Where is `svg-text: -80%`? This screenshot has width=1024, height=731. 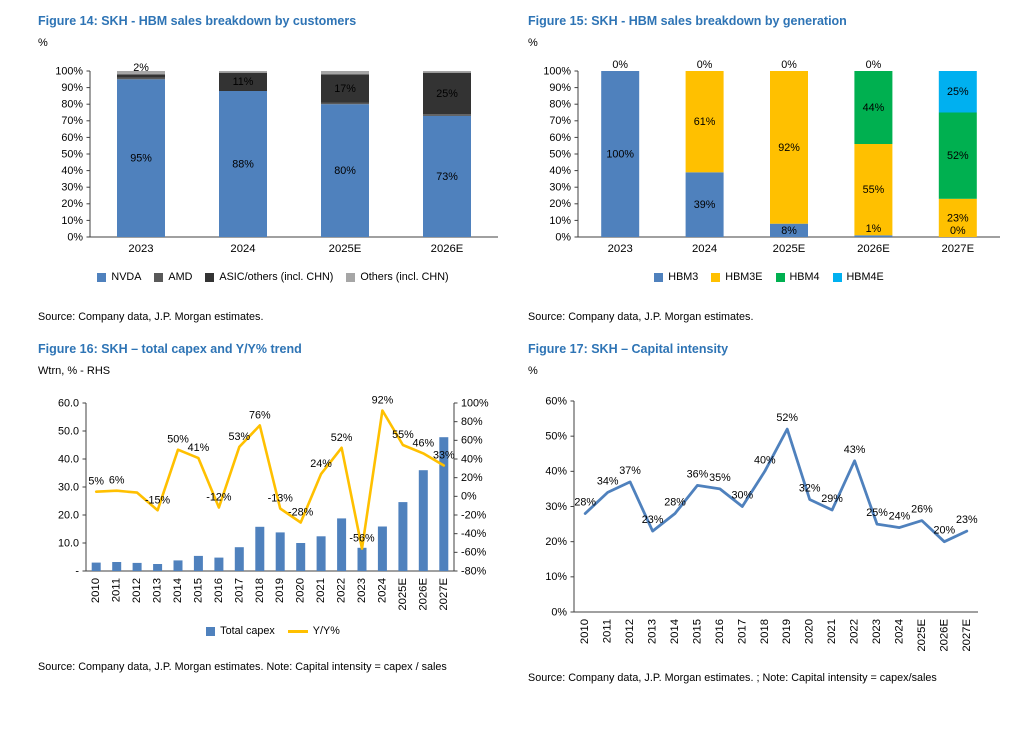 svg-text: -80% is located at coordinates (474, 571).